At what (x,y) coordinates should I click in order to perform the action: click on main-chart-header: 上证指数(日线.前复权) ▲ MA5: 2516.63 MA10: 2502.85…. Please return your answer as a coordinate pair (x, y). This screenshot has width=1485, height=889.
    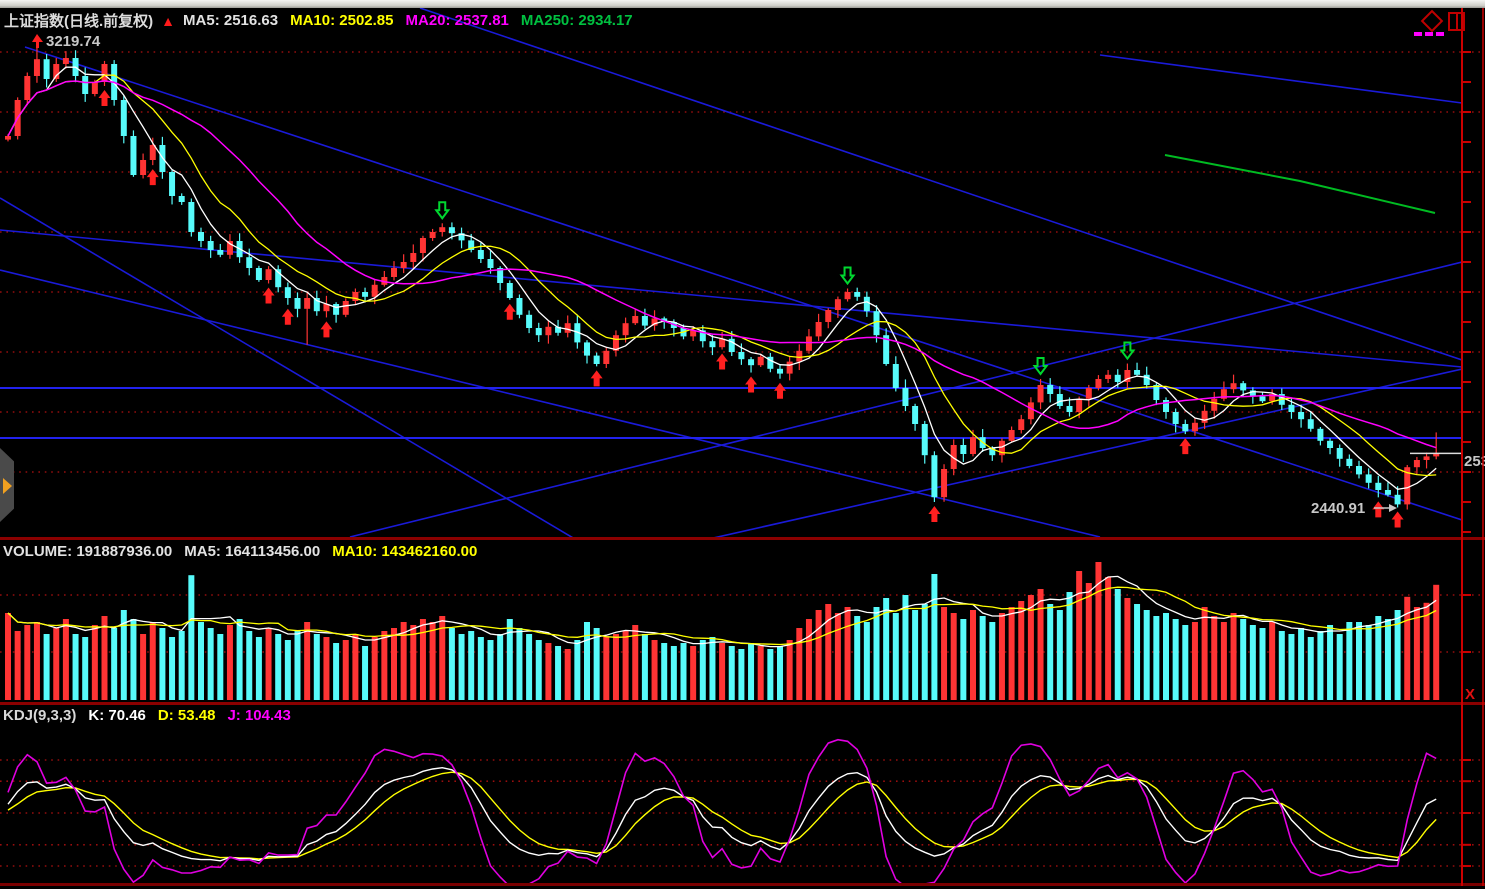
    Looking at the image, I should click on (324, 20).